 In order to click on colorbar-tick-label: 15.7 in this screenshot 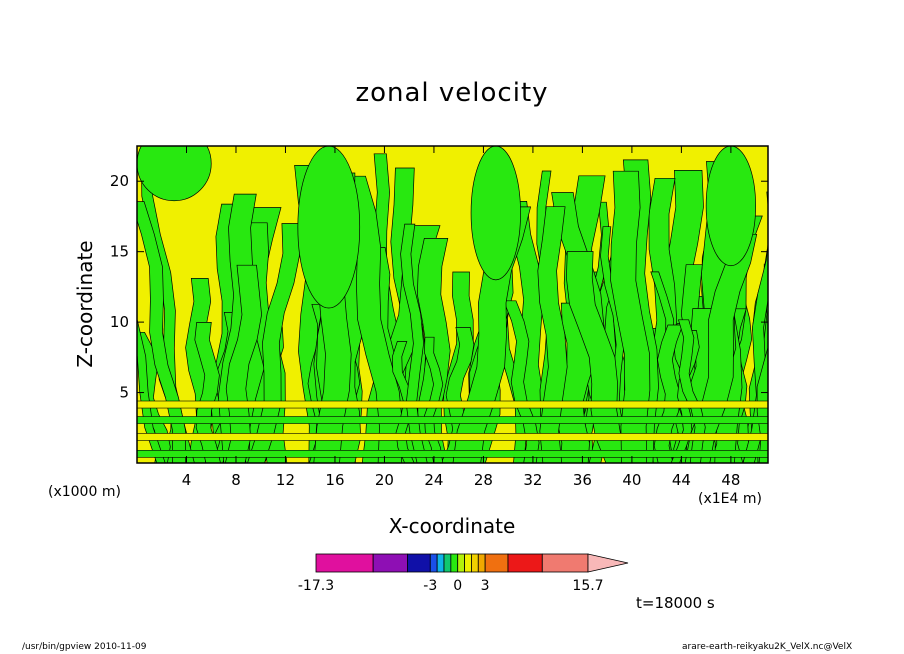, I will do `click(587, 586)`.